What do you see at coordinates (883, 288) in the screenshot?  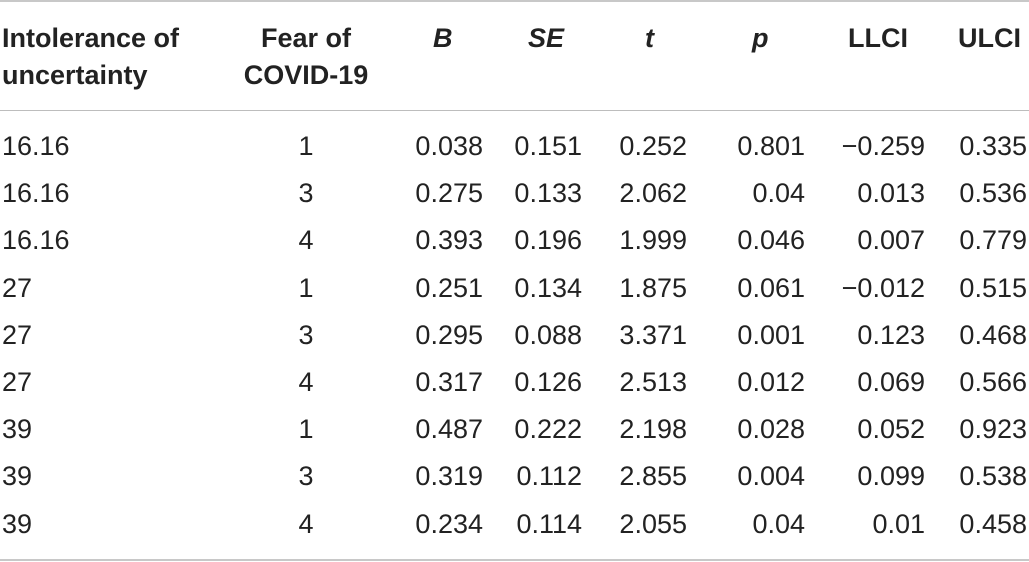 I see `cell-llci: −0.012` at bounding box center [883, 288].